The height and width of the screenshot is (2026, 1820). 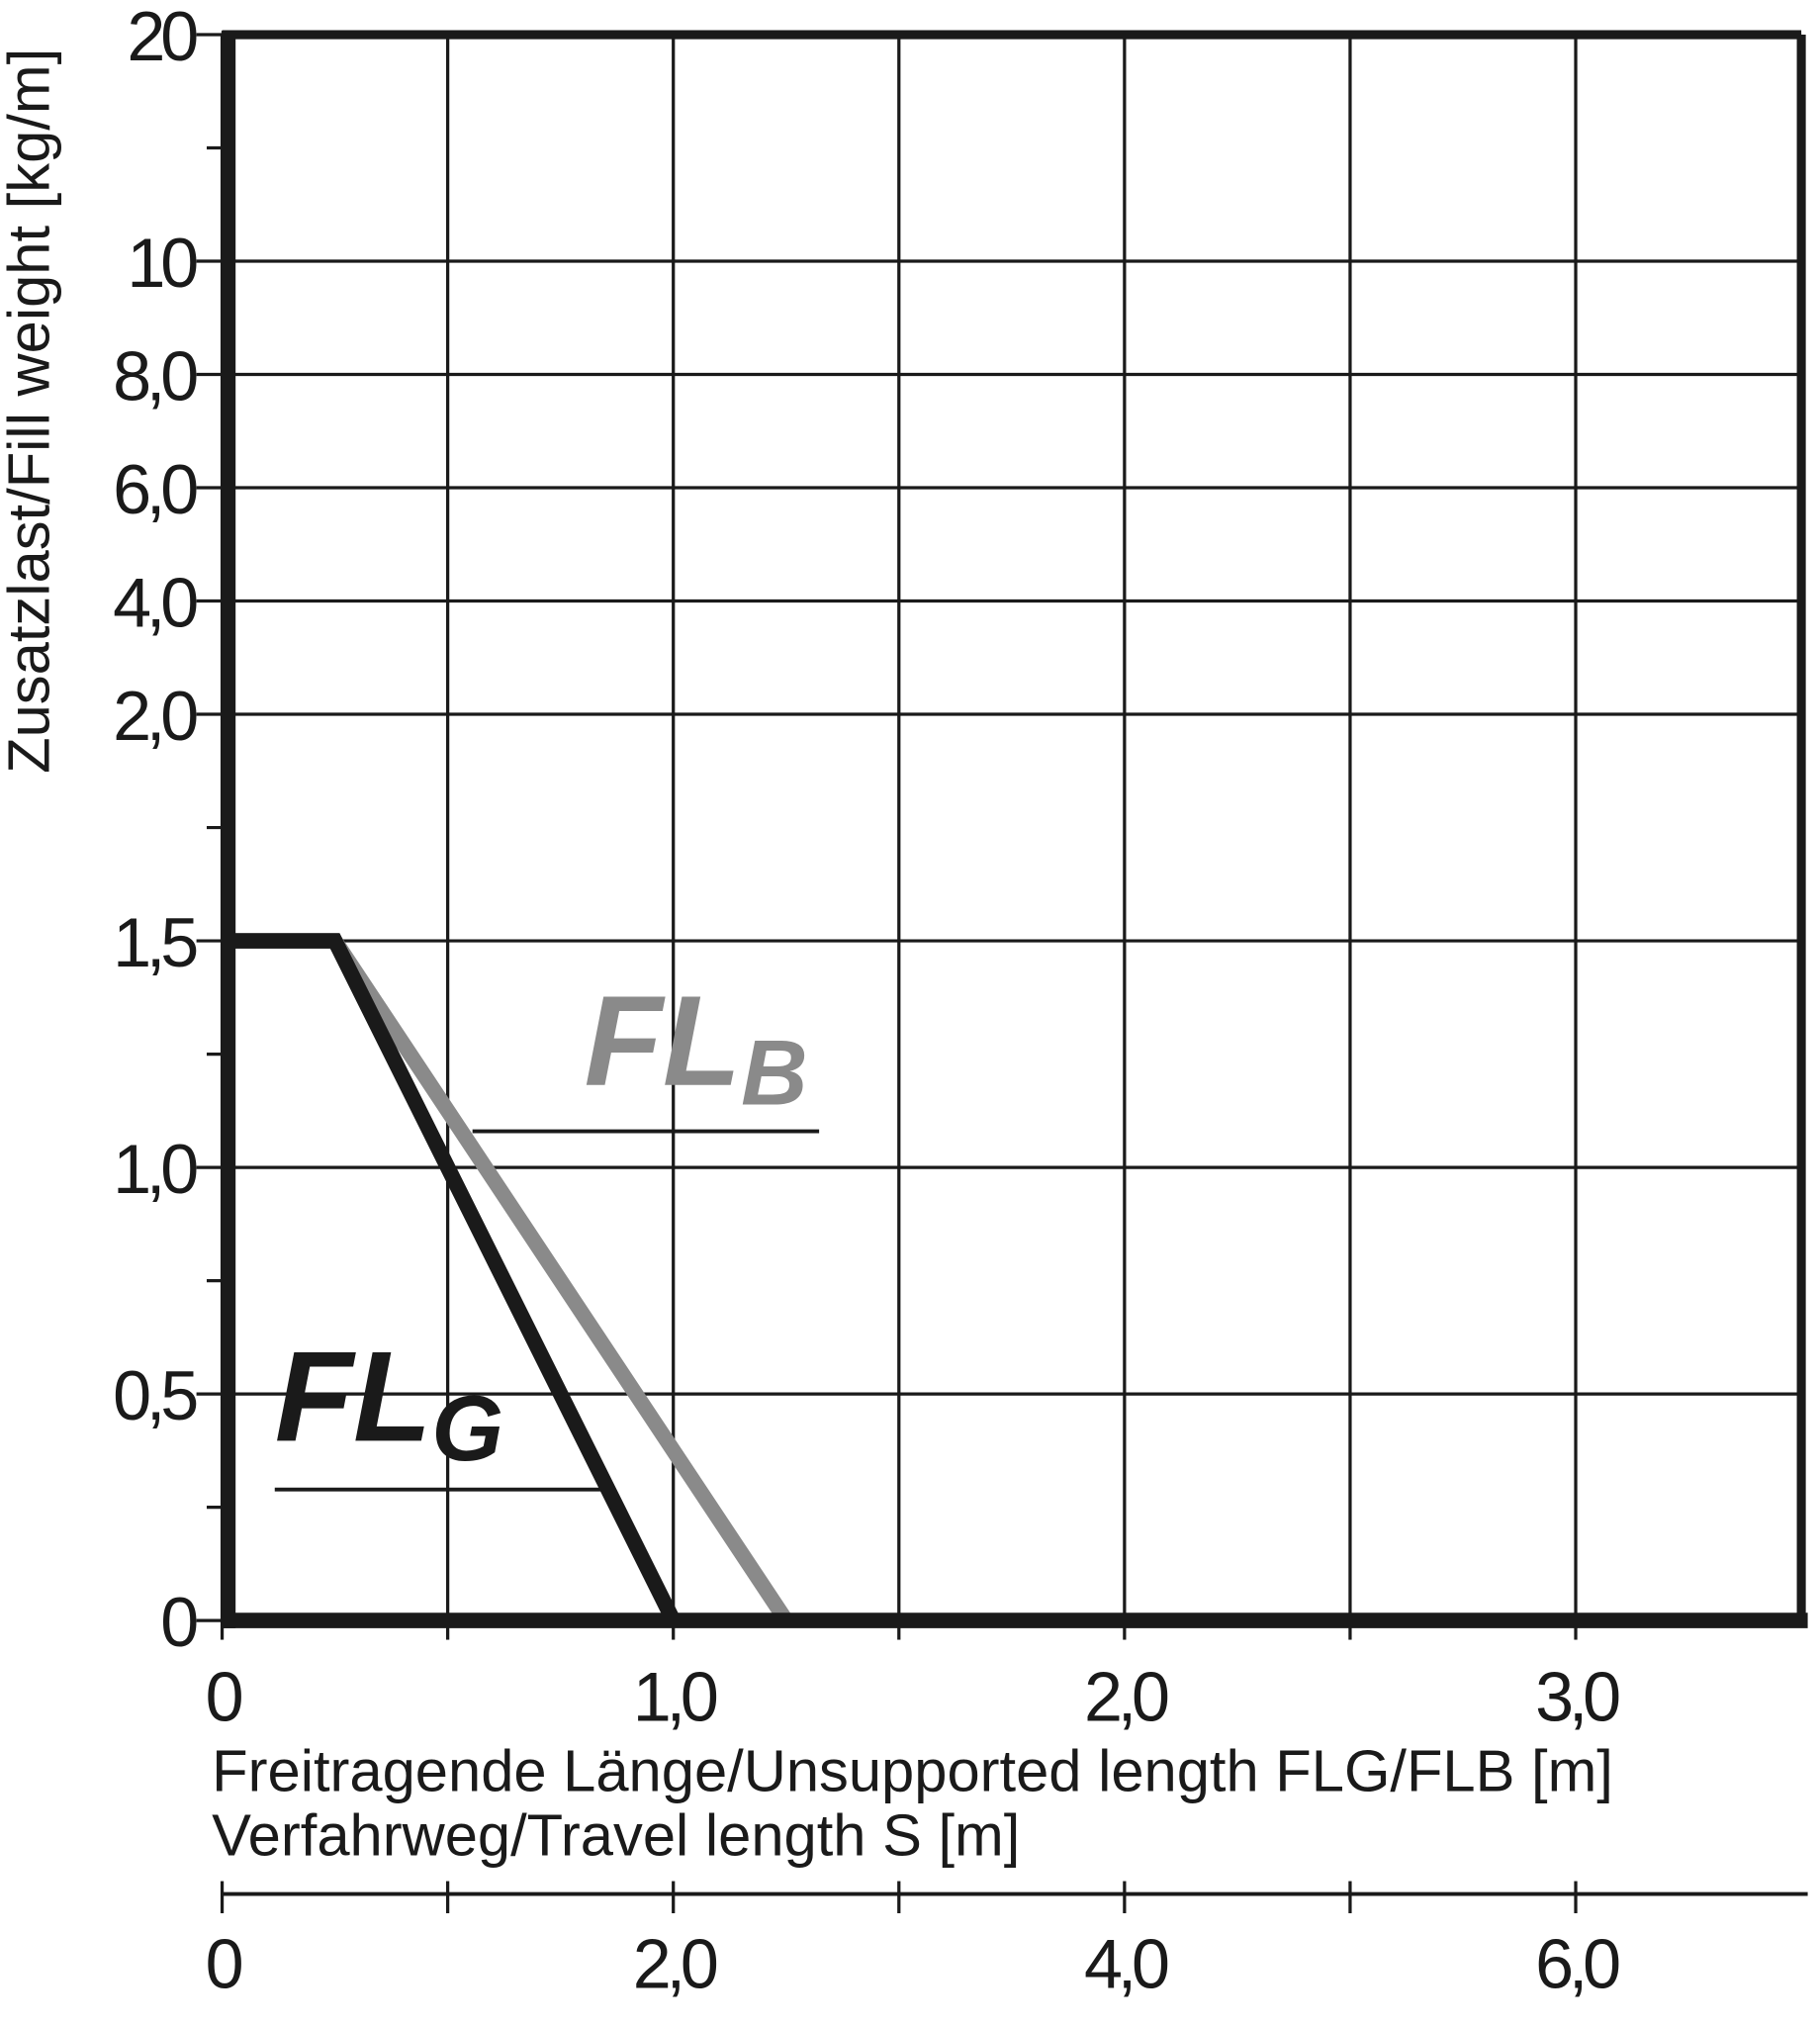 I want to click on x2-axis-label: Verfahrweg/Travel length S [m], so click(x=616, y=1835).